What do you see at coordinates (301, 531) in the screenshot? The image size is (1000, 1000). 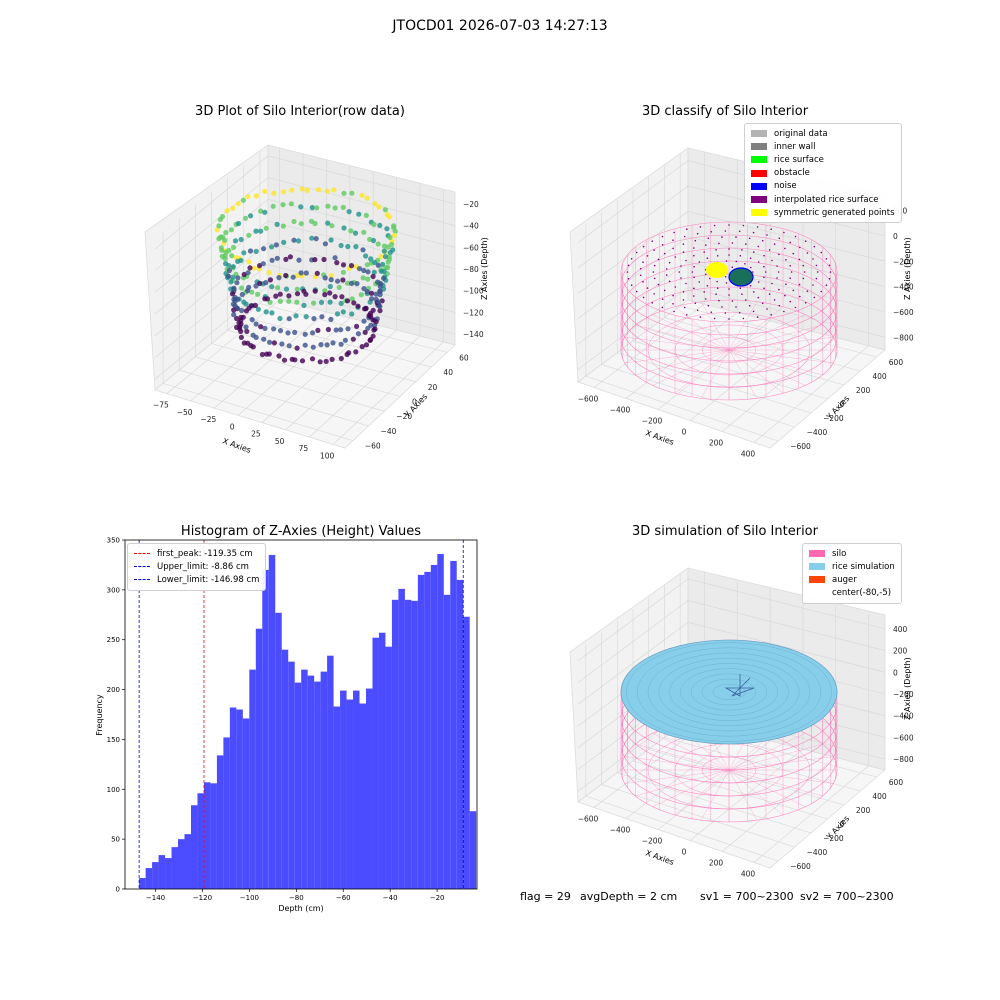 I see `histogram-title: Histogram of Z-Axies (Height) Values` at bounding box center [301, 531].